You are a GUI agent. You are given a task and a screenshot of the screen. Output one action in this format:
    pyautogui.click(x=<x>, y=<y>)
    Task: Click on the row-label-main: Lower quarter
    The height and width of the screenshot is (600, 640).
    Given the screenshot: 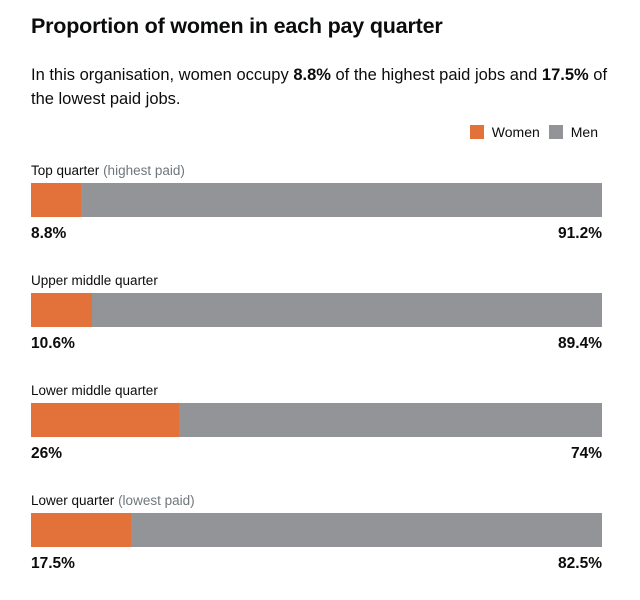 What is the action you would take?
    pyautogui.click(x=73, y=500)
    